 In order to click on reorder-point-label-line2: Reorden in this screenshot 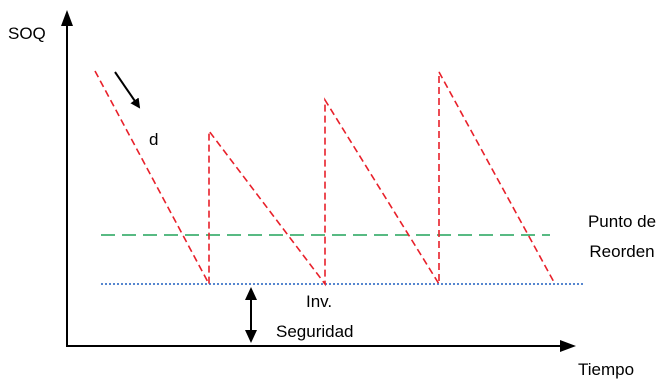, I will do `click(622, 251)`.